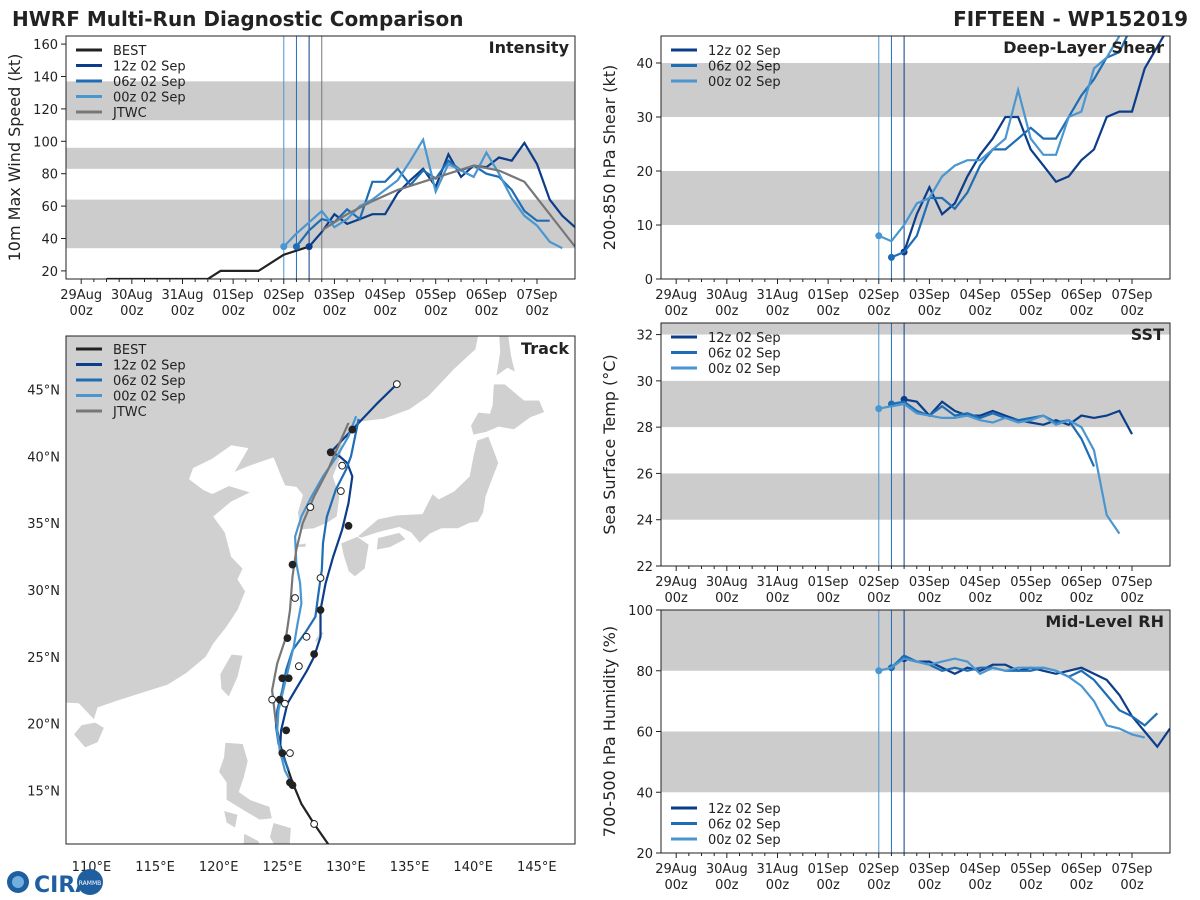  Describe the element at coordinates (644, 567) in the screenshot. I see `y-tick-label: 22` at that location.